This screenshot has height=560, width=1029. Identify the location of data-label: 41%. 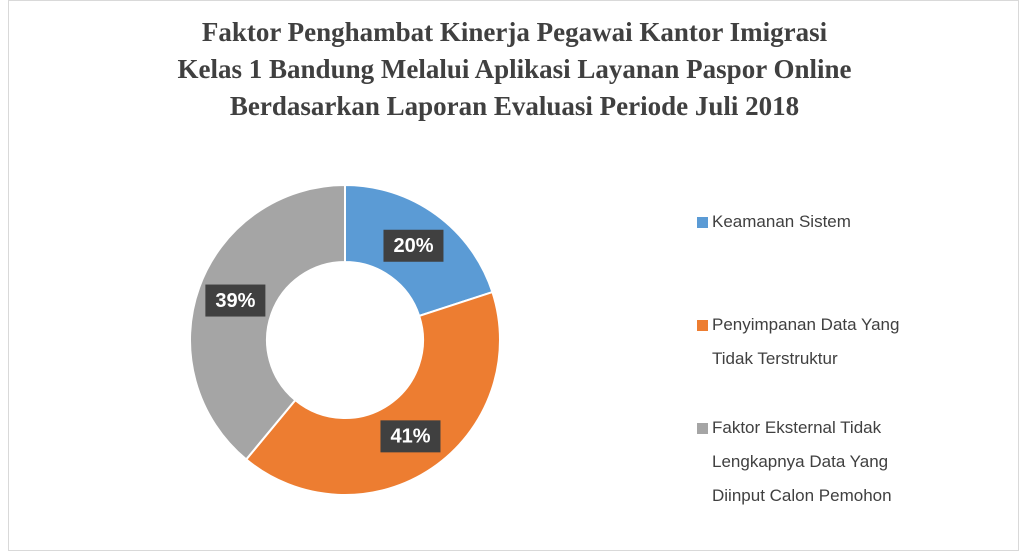
(410, 437).